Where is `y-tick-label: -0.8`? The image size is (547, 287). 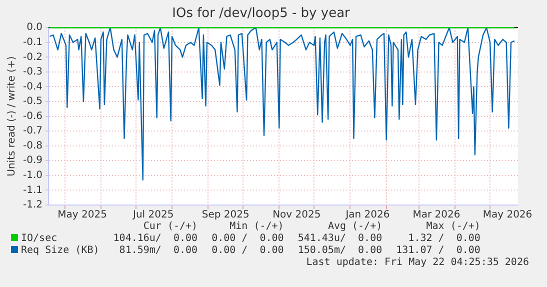
y-tick-label: -0.8 is located at coordinates (32, 146).